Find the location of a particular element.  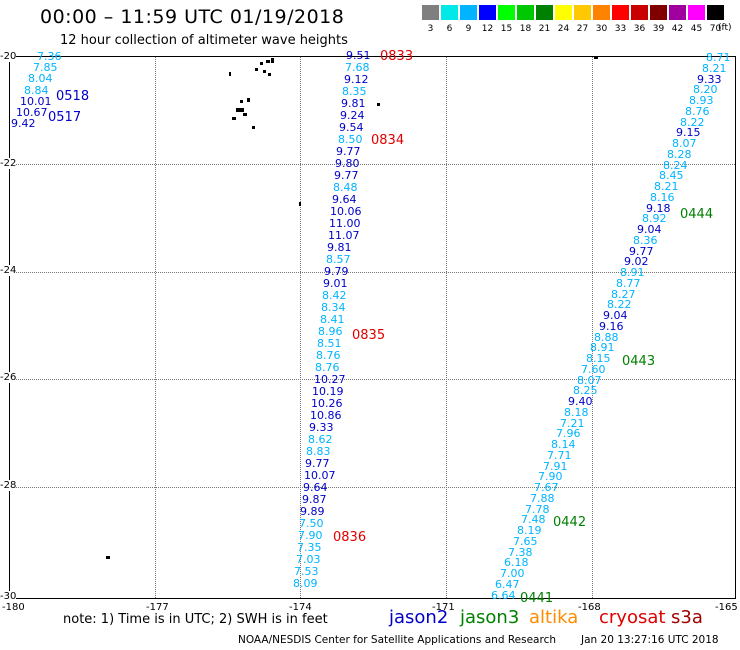

east-track-value: 8.71 is located at coordinates (718, 57).